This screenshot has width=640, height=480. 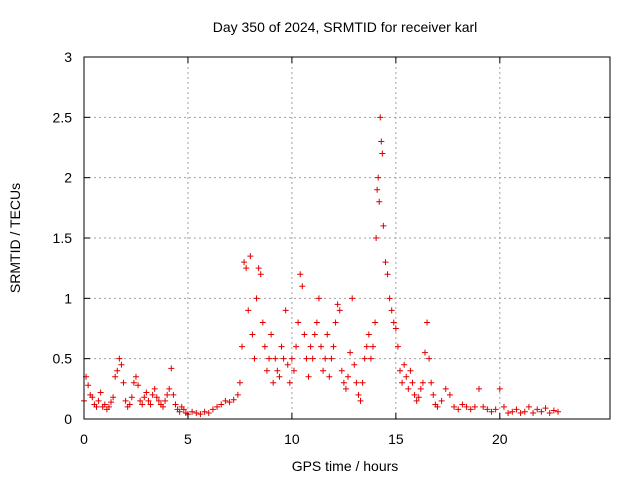 I want to click on x-tick-label: 15, so click(x=396, y=439).